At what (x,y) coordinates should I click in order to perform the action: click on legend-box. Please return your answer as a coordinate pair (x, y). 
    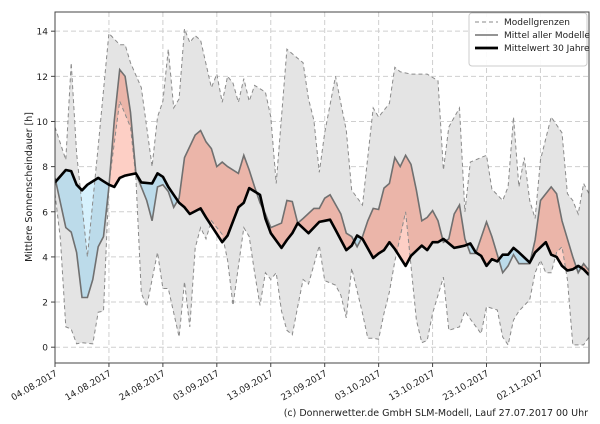
    Looking at the image, I should click on (528, 39).